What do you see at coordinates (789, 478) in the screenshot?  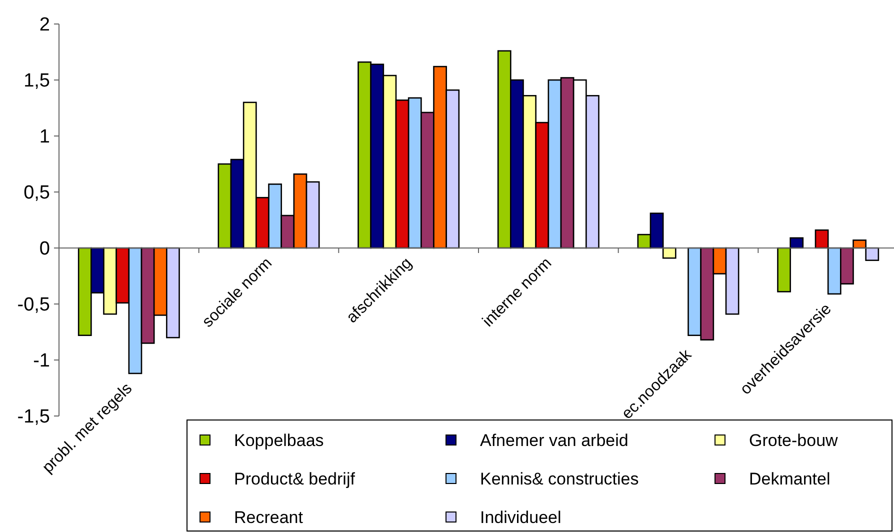 I see `legend-label: Dekmantel` at bounding box center [789, 478].